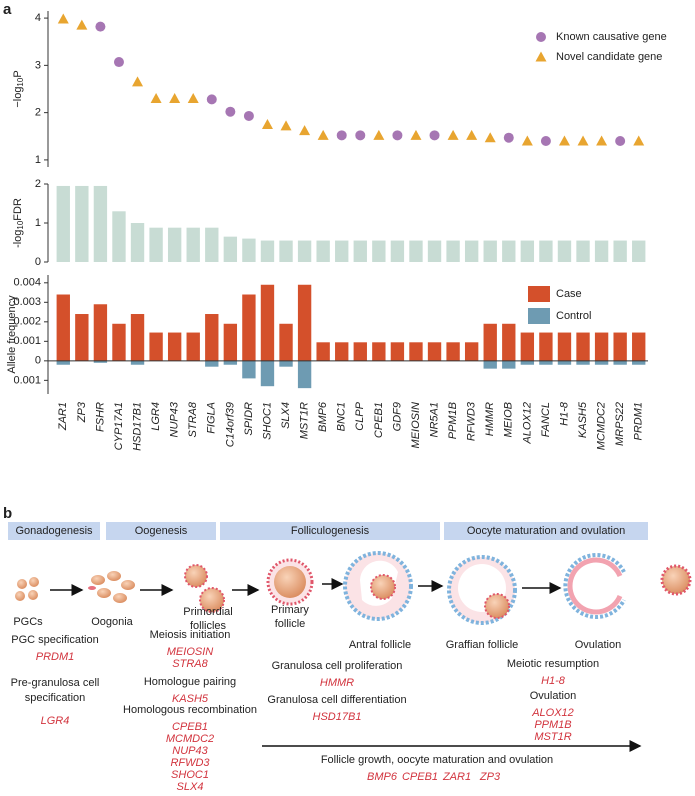 This screenshot has width=695, height=796. I want to click on cell-label: Primary, so click(290, 610).